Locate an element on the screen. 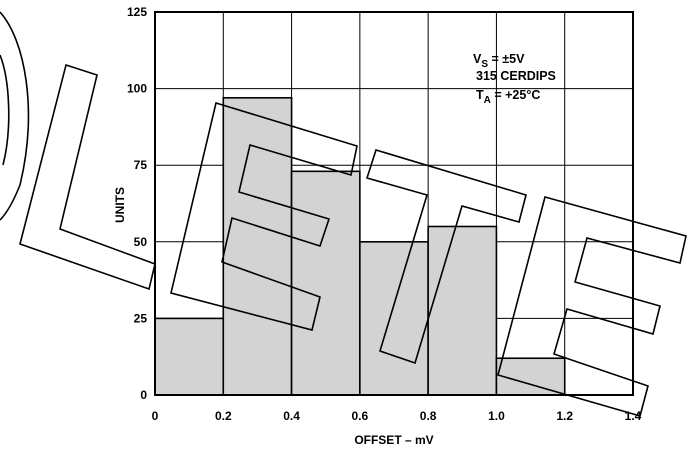 Image resolution: width=699 pixels, height=453 pixels. y-tick-labels: 0 25 50 75 100 125 is located at coordinates (137, 203).